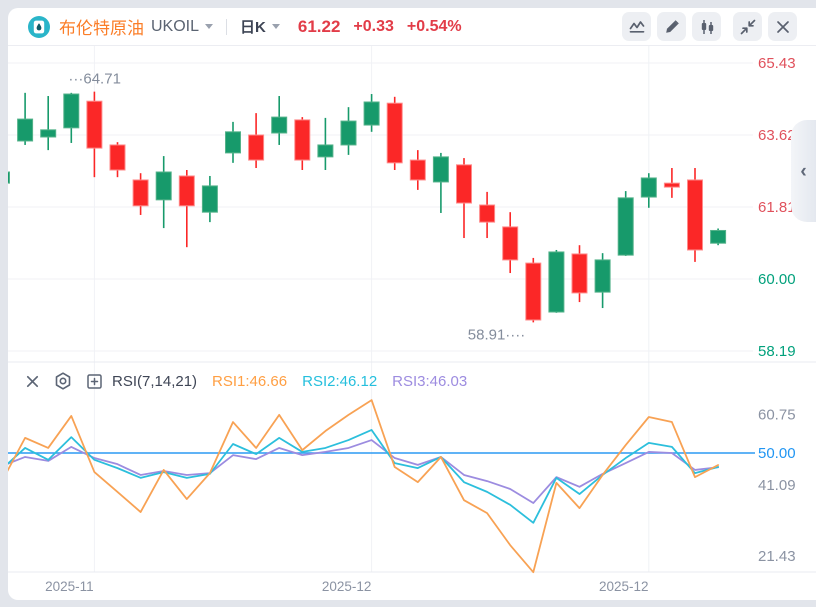 The width and height of the screenshot is (816, 607). I want to click on rsi1-value: RSI1:46.66, so click(250, 381).